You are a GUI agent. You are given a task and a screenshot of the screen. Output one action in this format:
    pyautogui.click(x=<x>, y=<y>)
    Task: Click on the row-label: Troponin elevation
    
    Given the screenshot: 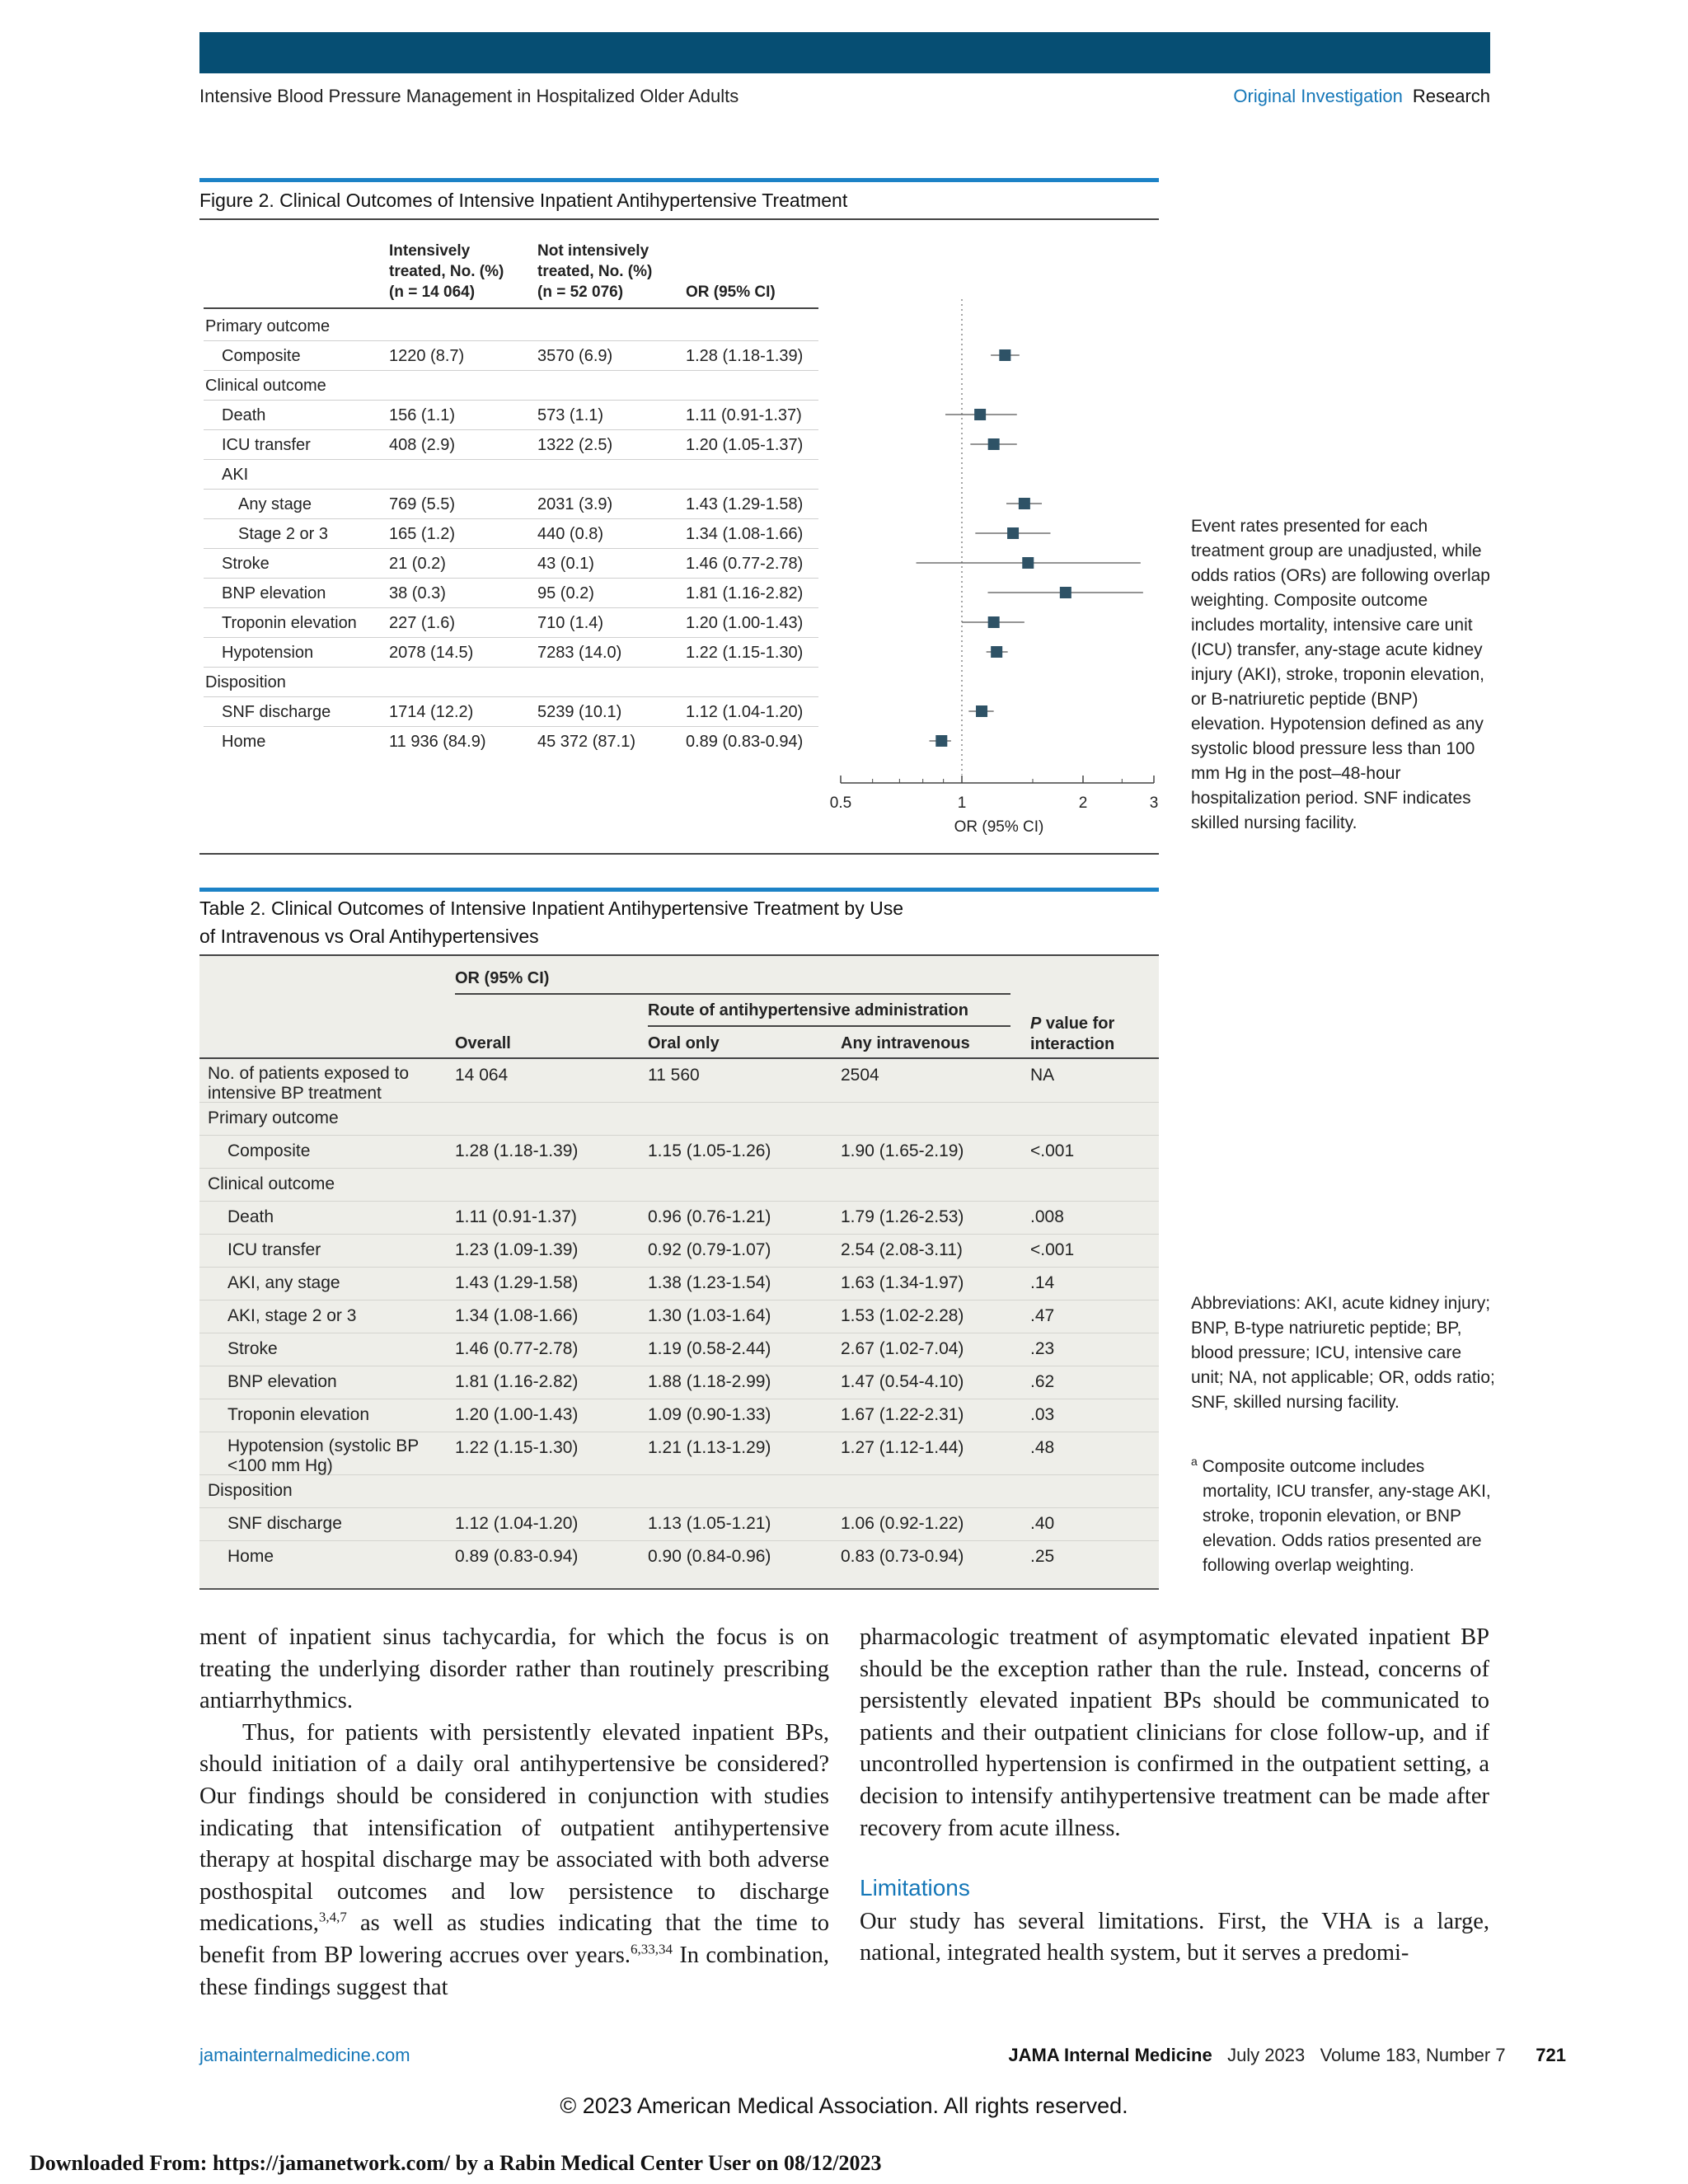 What is the action you would take?
    pyautogui.click(x=289, y=623)
    